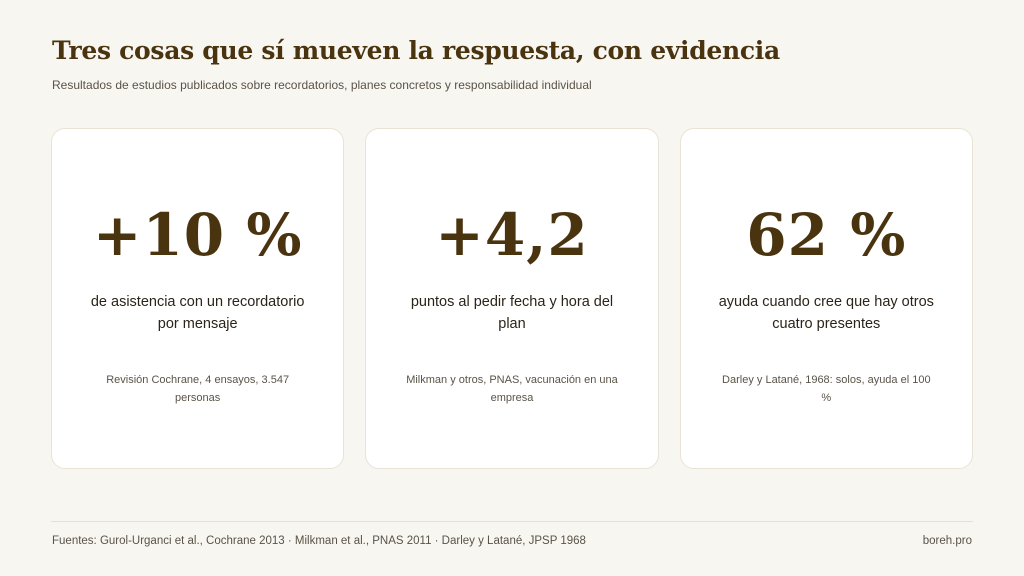 The image size is (1024, 576). I want to click on stat-description: puntos al pedir fecha y hora del plan, so click(512, 313).